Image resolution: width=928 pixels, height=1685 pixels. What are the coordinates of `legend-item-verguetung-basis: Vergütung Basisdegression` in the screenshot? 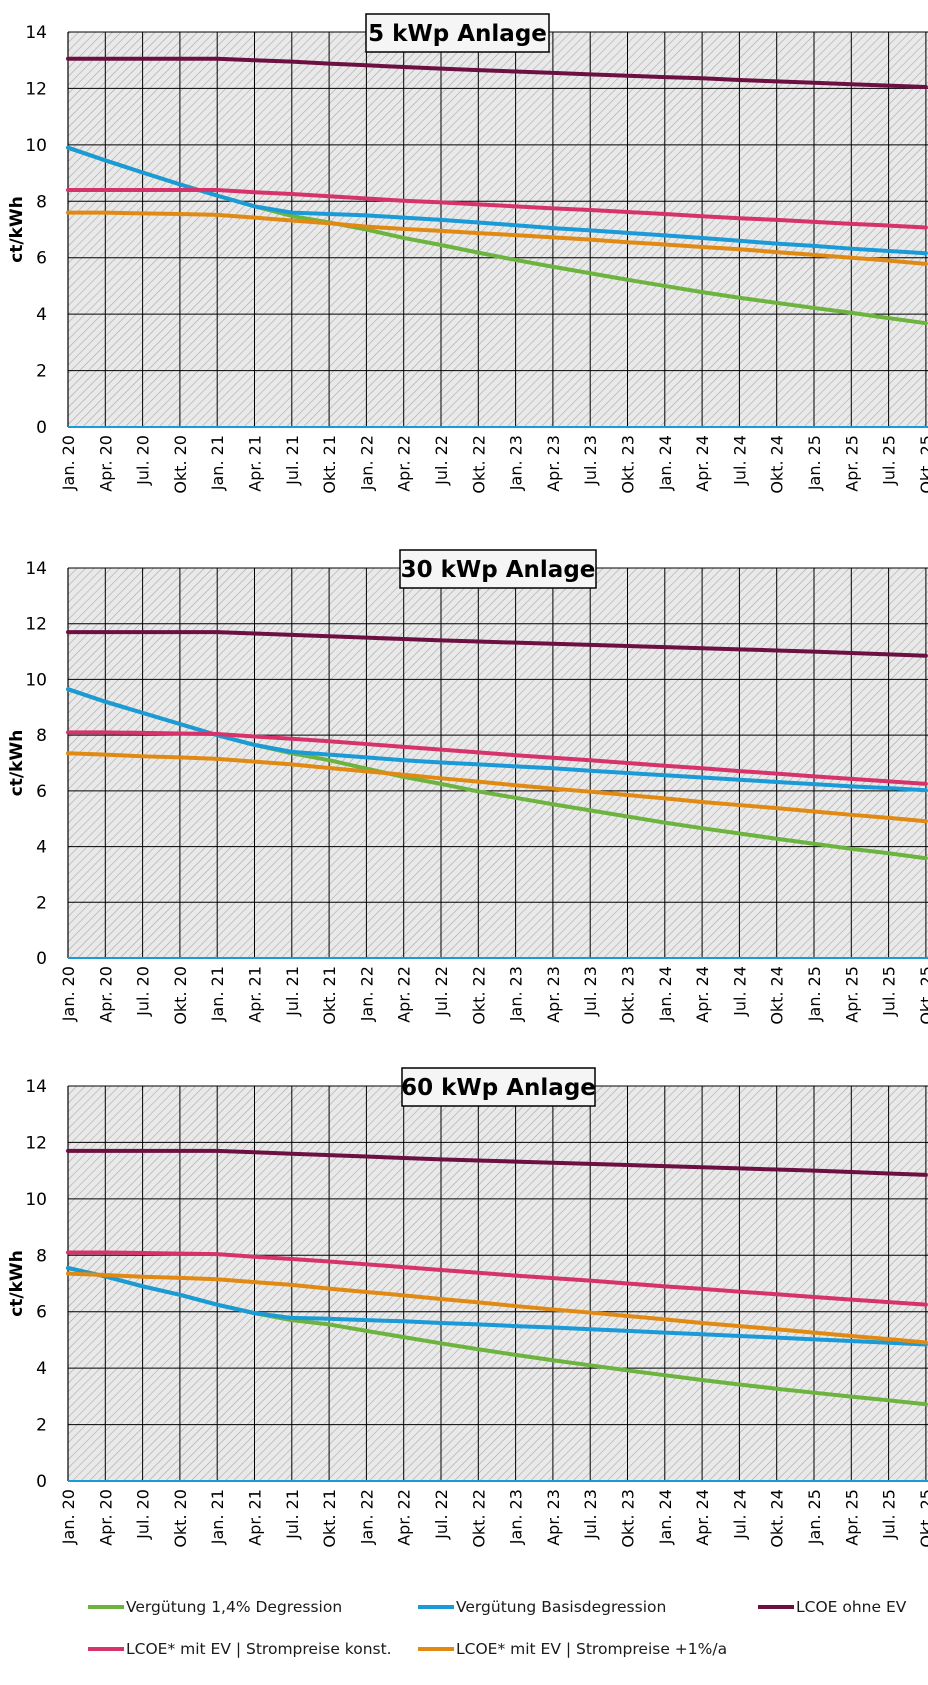 It's located at (542, 1607).